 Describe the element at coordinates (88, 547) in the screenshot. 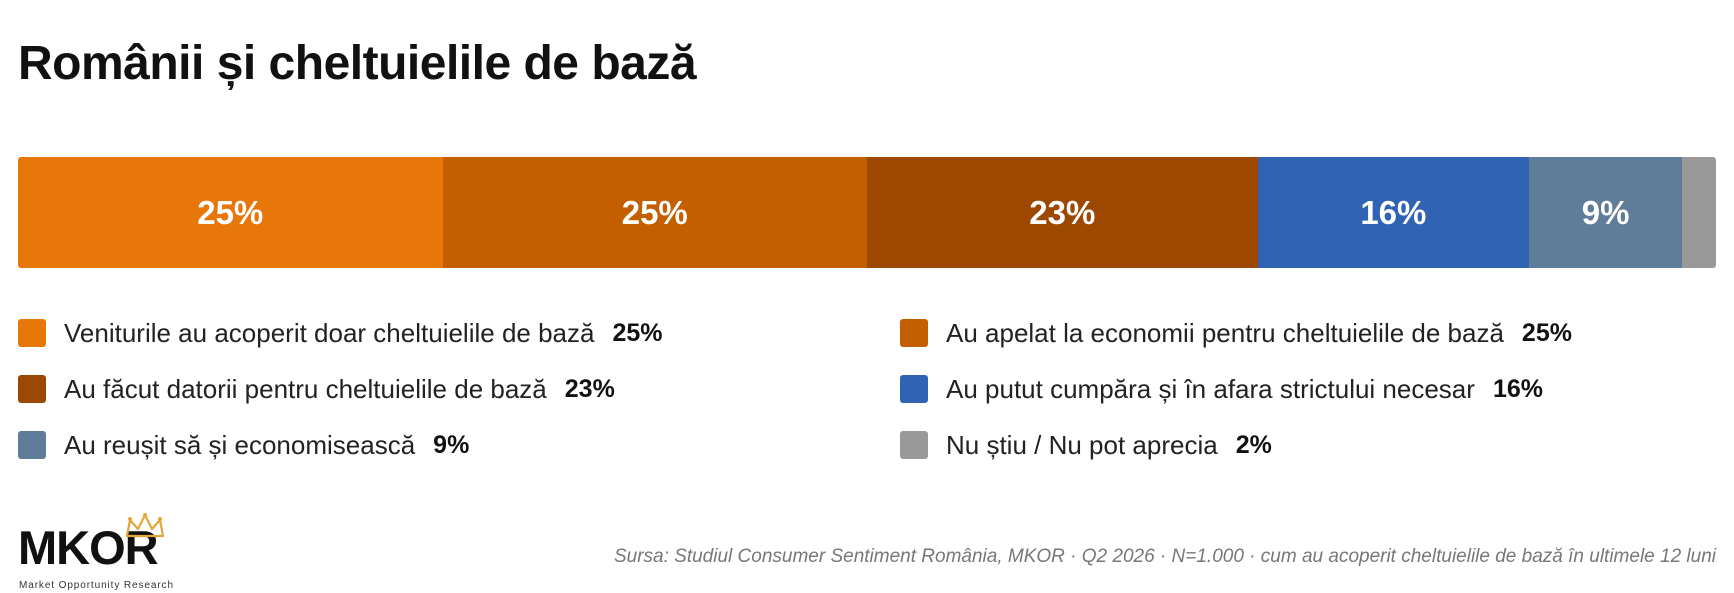

I see `logo-wordmark: MKOR` at that location.